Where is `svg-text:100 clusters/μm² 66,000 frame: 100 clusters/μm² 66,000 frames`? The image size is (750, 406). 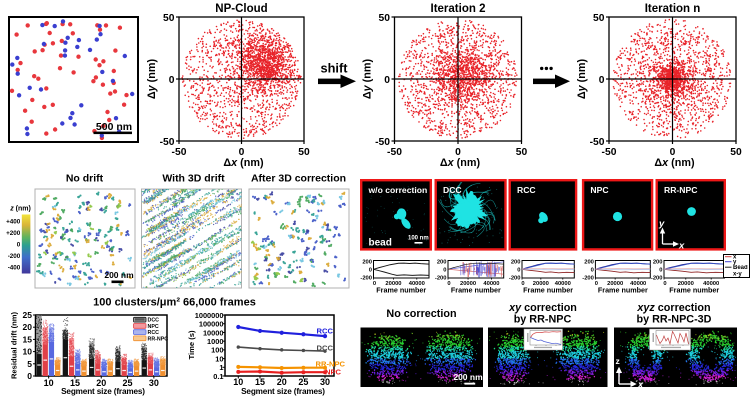 svg-text:100 clusters/μm² 66,000 frame: 100 clusters/μm² 66,000 frames is located at coordinates (174, 303).